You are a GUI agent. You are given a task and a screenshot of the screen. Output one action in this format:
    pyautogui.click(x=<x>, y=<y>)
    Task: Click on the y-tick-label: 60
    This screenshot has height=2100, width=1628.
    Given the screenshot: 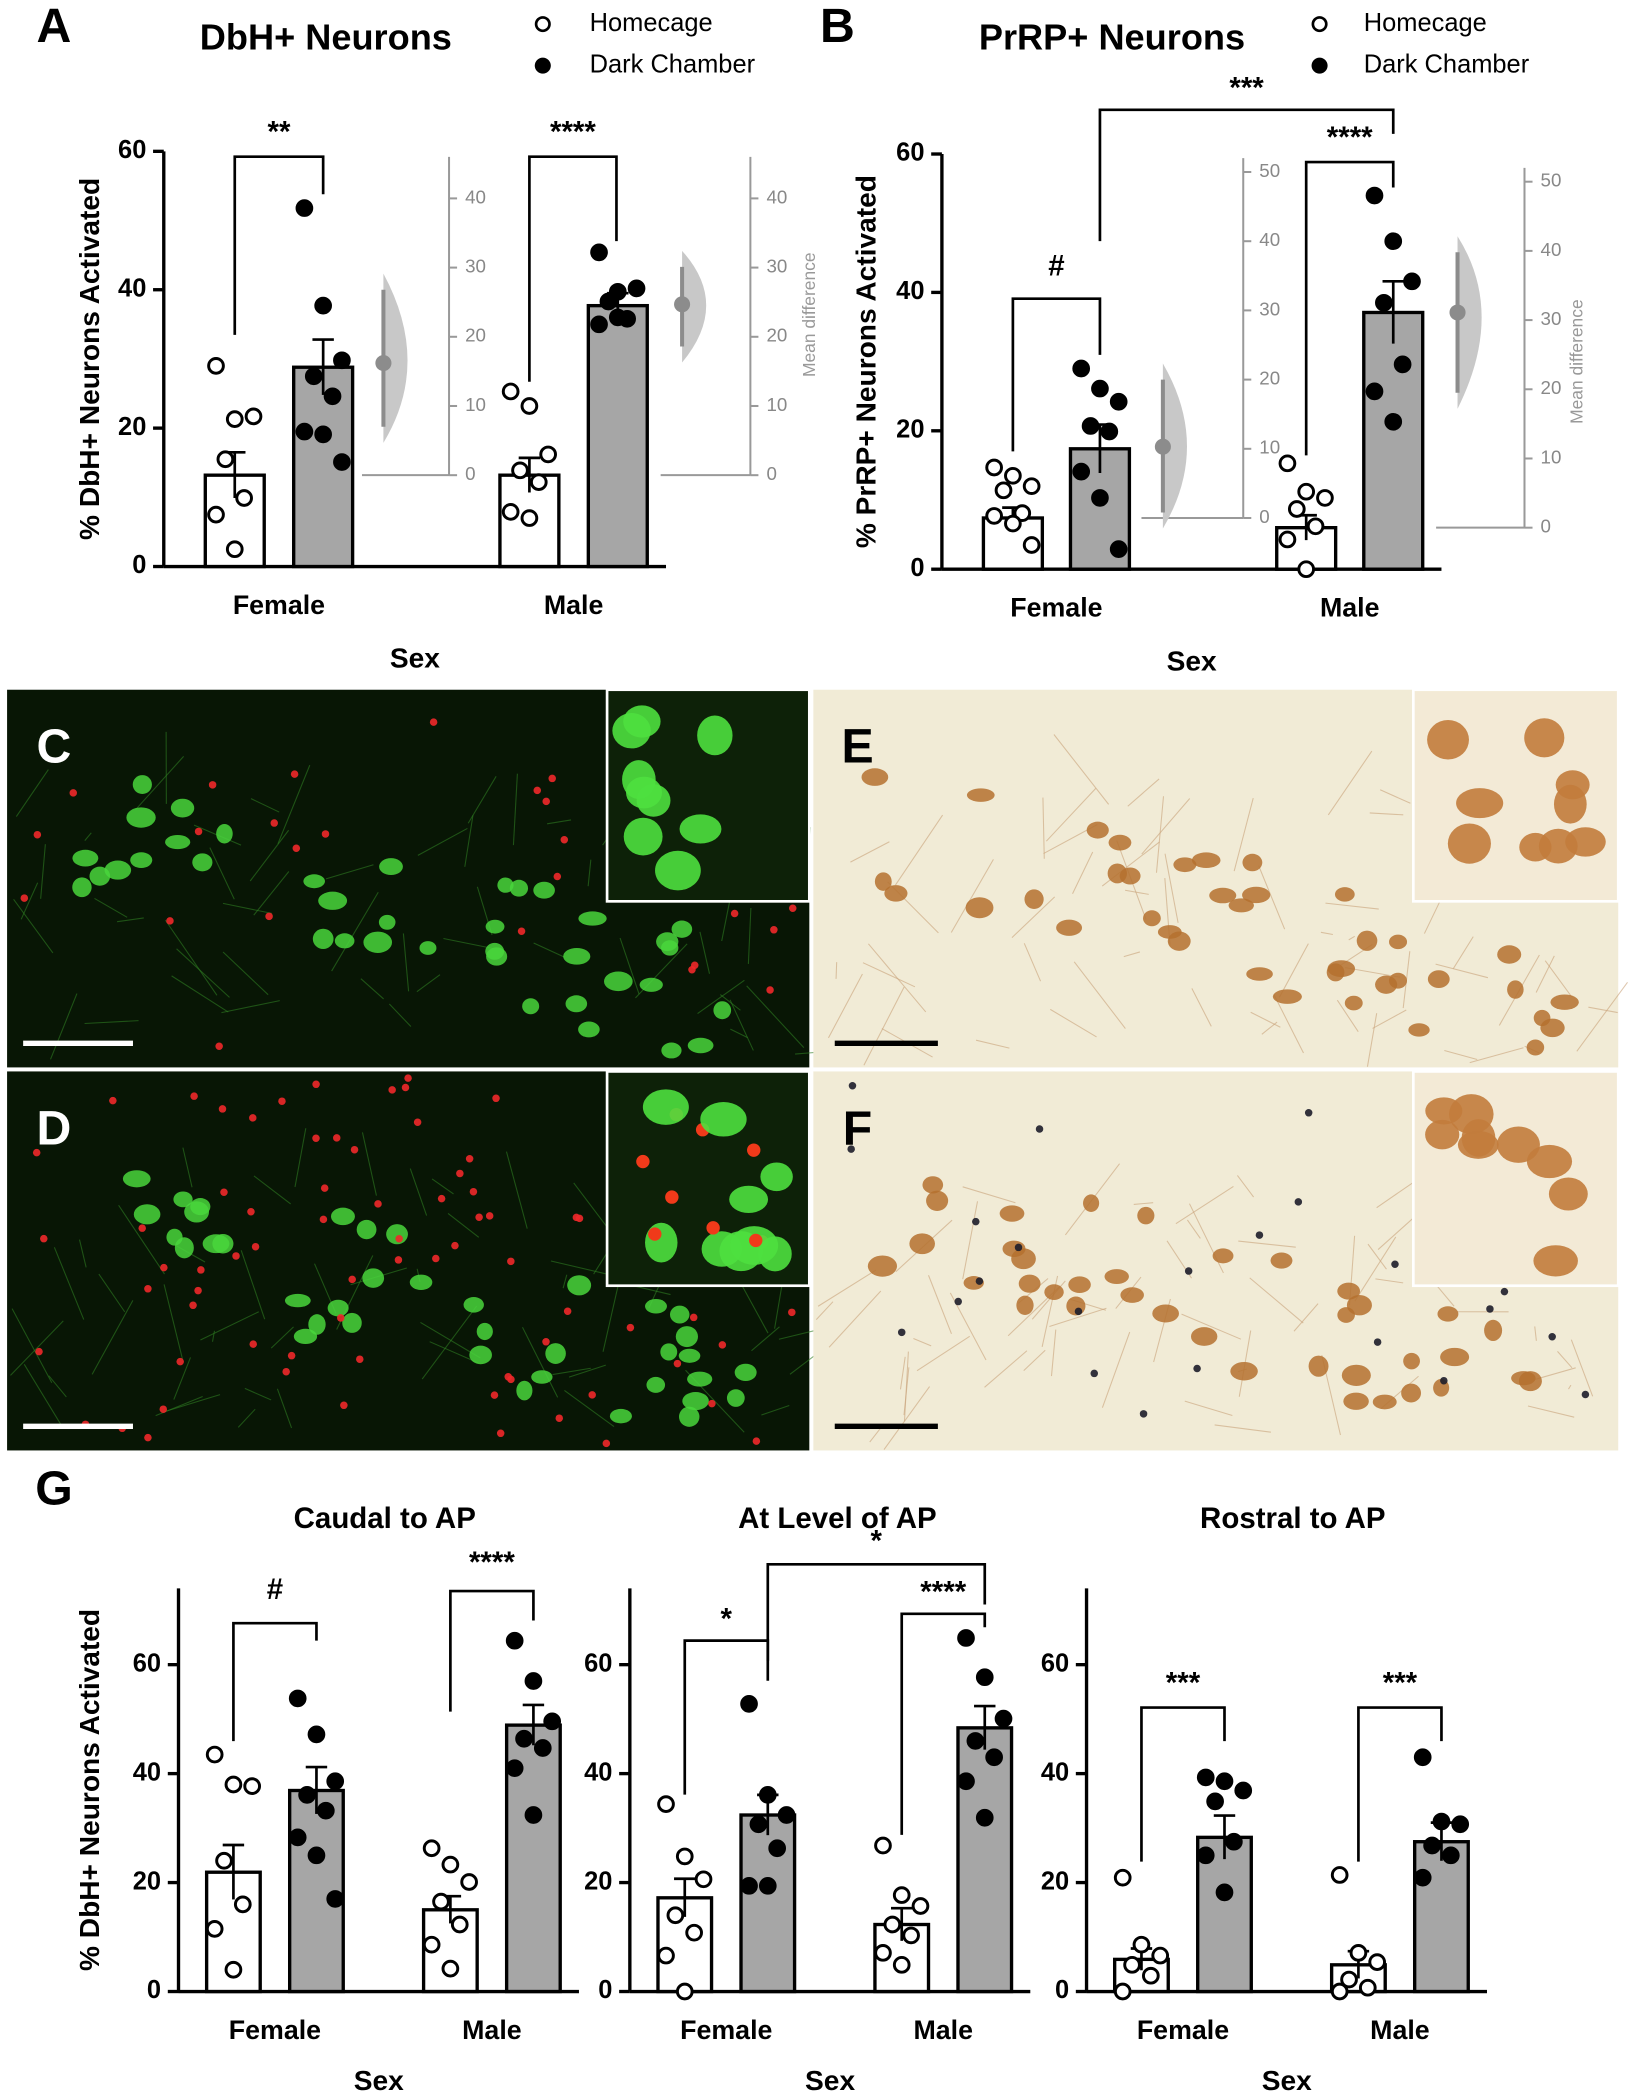 What is the action you would take?
    pyautogui.click(x=1055, y=1663)
    